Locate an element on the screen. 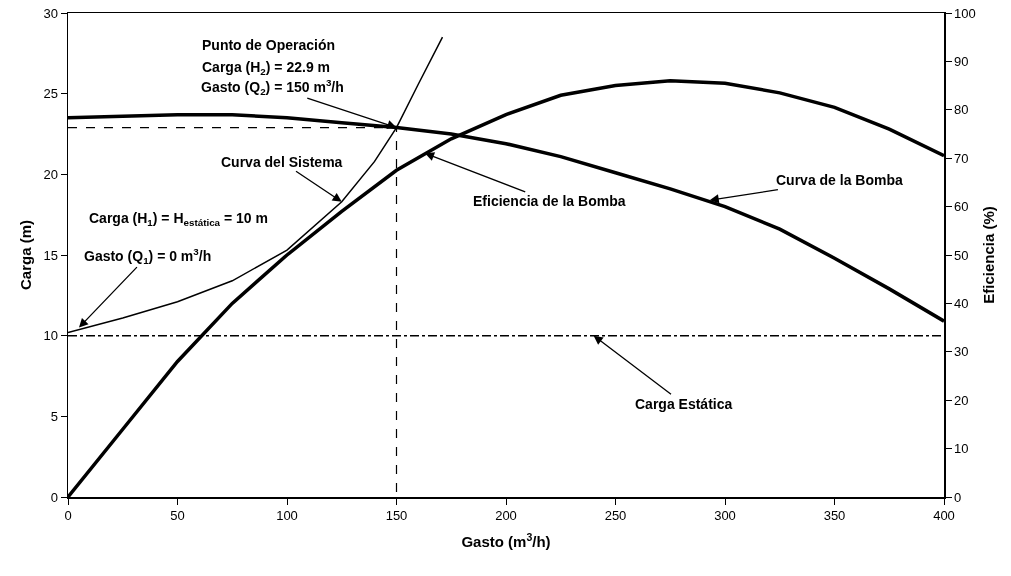 The image size is (1011, 576). annotation: Eficiencia de la Bomba is located at coordinates (549, 201).